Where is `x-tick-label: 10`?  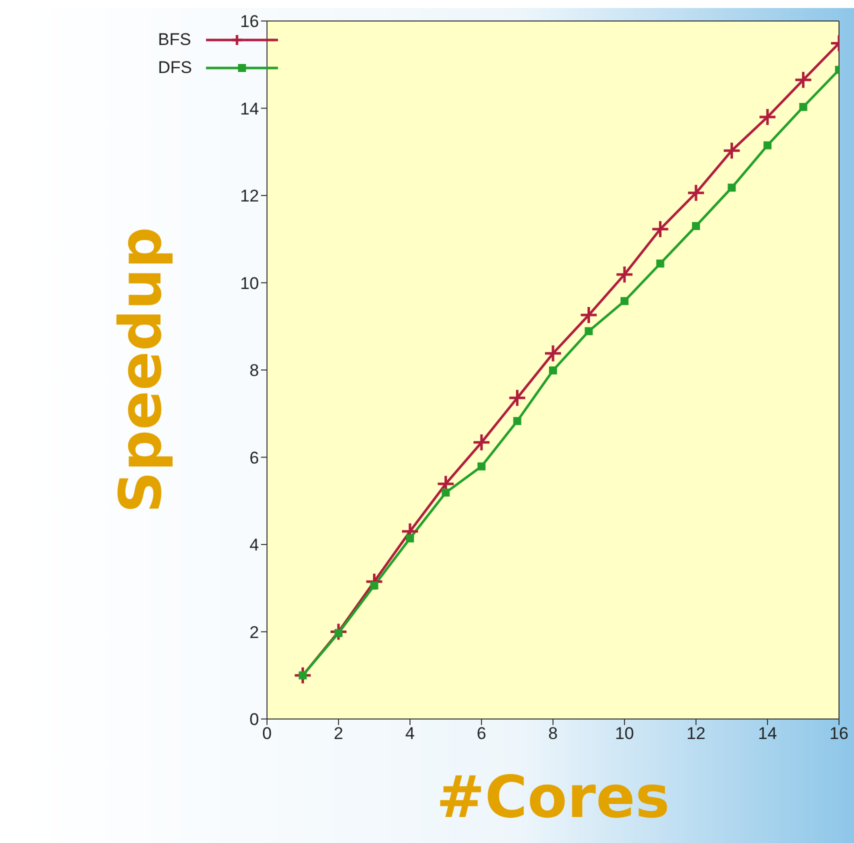 x-tick-label: 10 is located at coordinates (624, 734).